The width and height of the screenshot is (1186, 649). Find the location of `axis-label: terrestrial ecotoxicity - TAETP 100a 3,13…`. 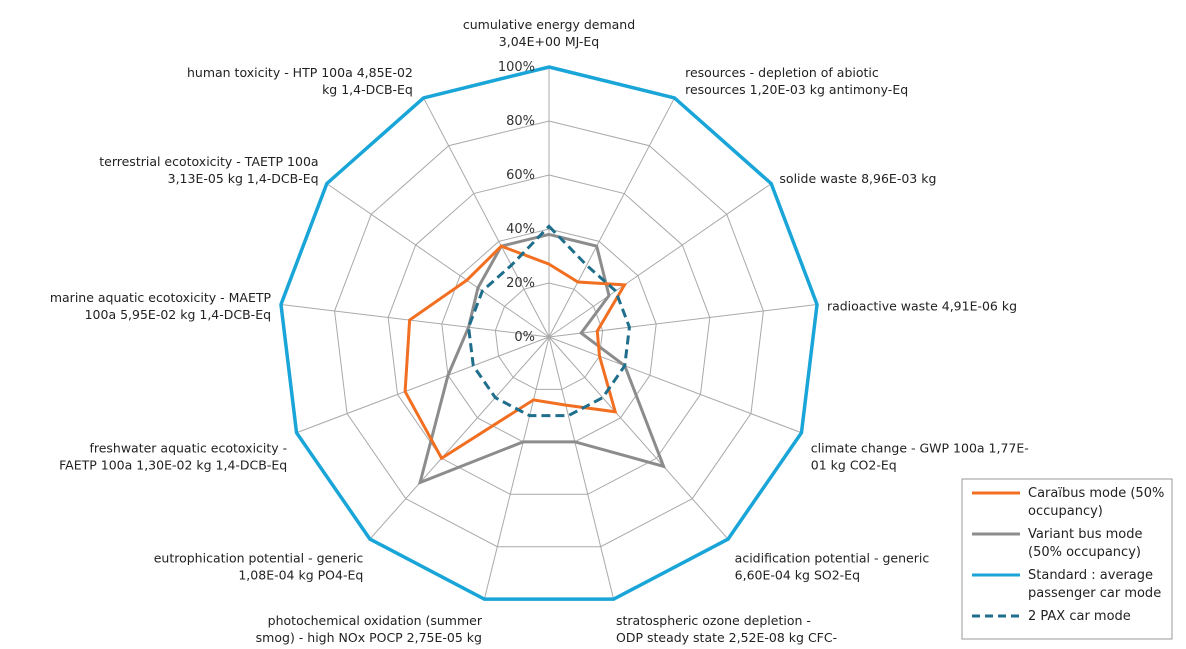

axis-label: terrestrial ecotoxicity - TAETP 100a 3,13… is located at coordinates (208, 170).